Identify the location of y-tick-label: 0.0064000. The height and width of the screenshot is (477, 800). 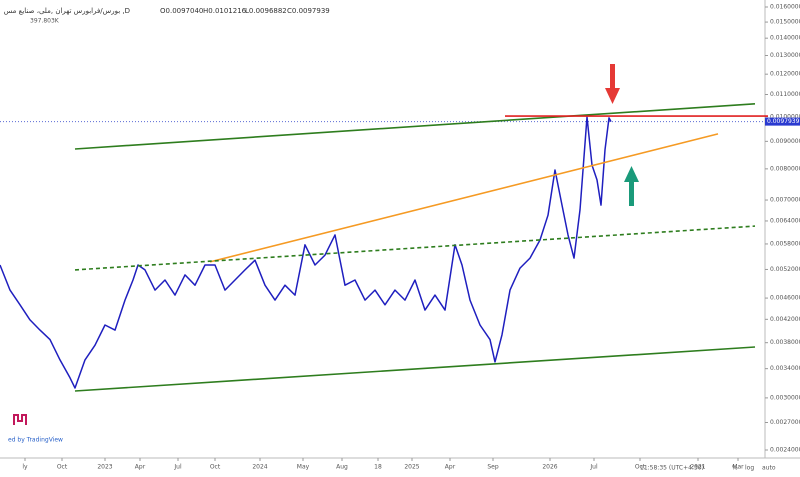
(785, 220).